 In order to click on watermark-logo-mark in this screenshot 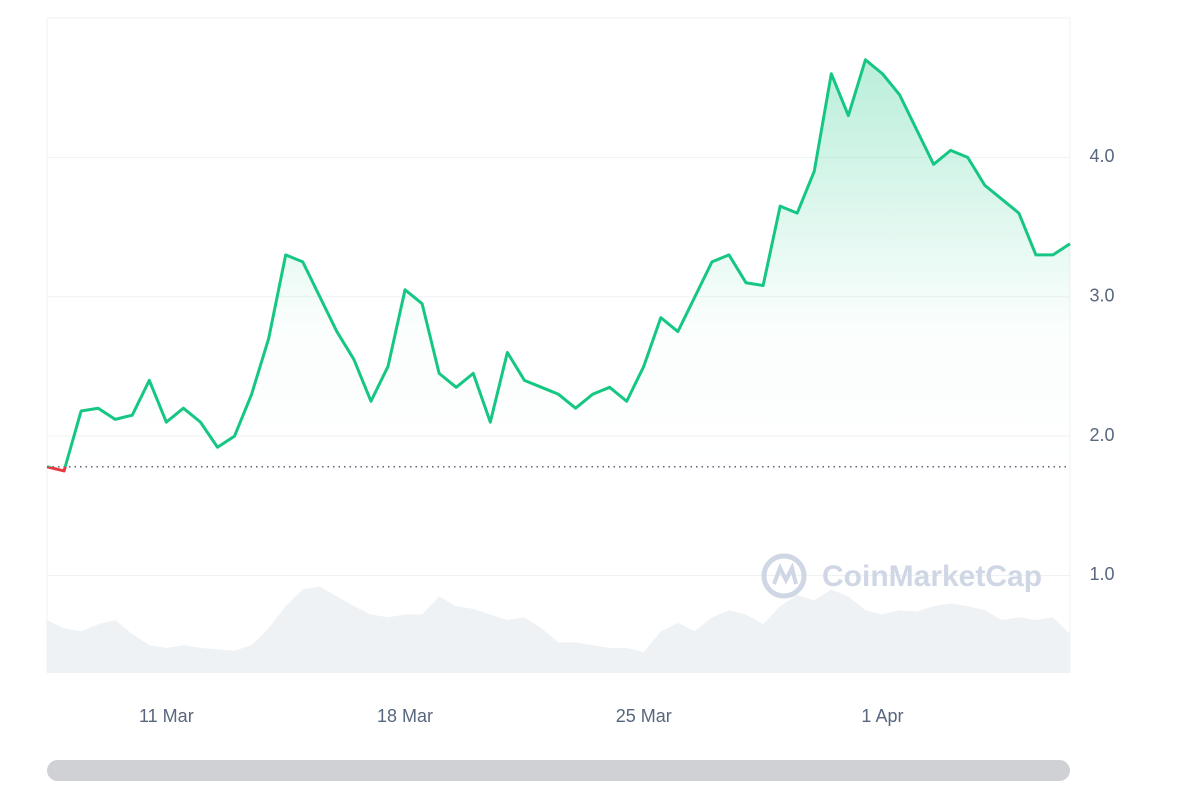, I will do `click(785, 573)`.